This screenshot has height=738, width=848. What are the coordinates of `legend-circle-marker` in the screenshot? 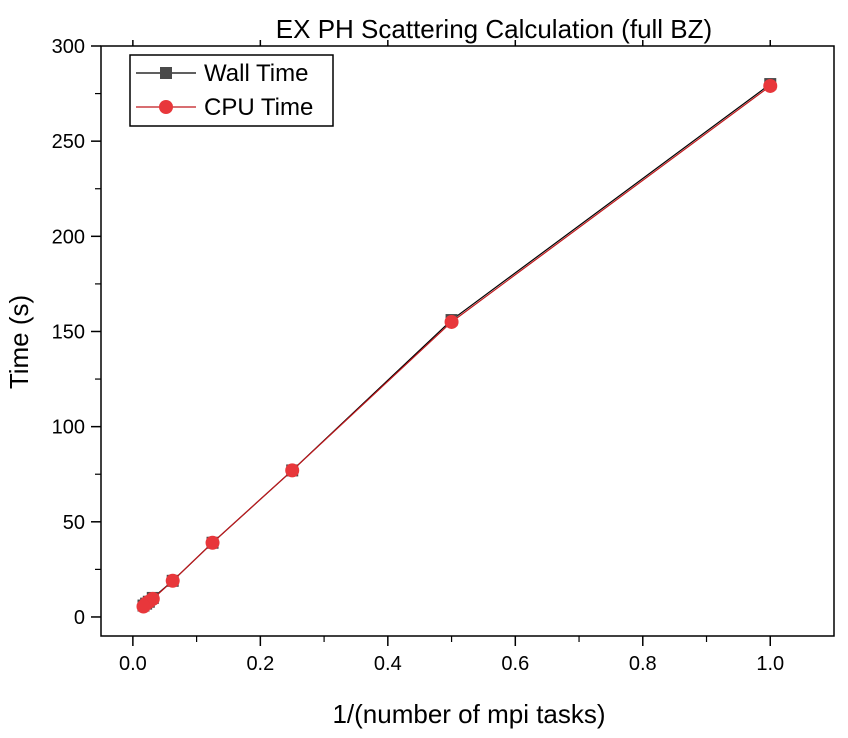 It's located at (166, 107).